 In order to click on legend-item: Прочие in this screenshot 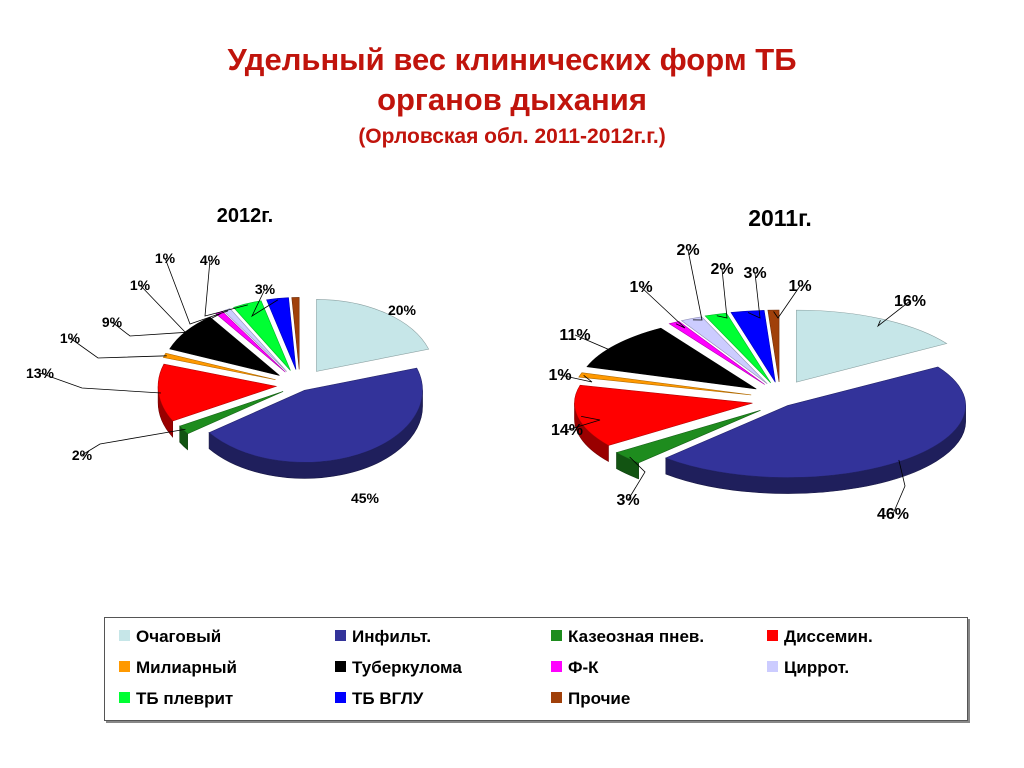, I will do `click(590, 699)`.